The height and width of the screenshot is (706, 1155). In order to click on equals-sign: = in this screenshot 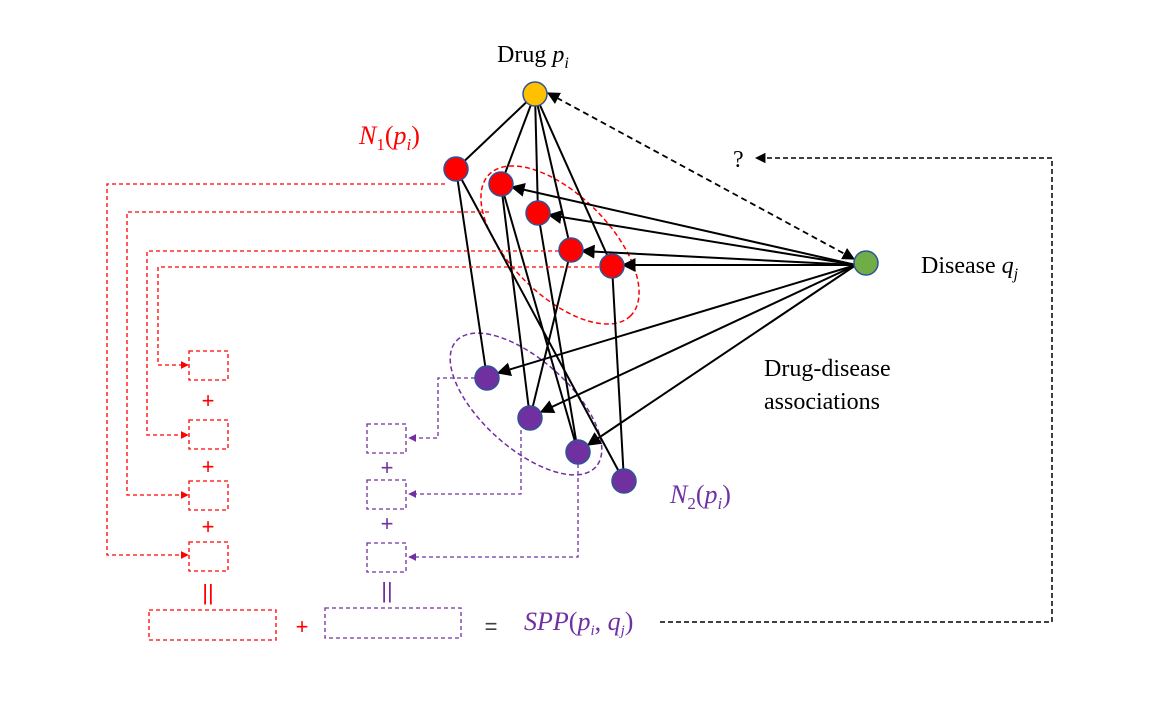, I will do `click(491, 626)`.